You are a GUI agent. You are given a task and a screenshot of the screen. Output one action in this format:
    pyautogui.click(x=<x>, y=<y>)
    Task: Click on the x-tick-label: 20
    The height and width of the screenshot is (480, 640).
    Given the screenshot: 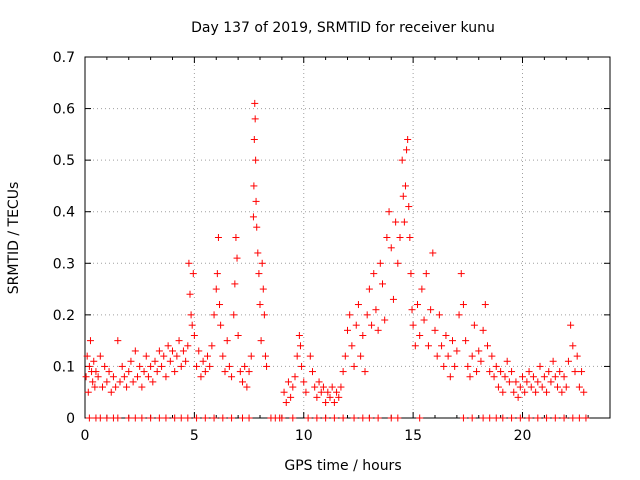 What is the action you would take?
    pyautogui.click(x=523, y=436)
    